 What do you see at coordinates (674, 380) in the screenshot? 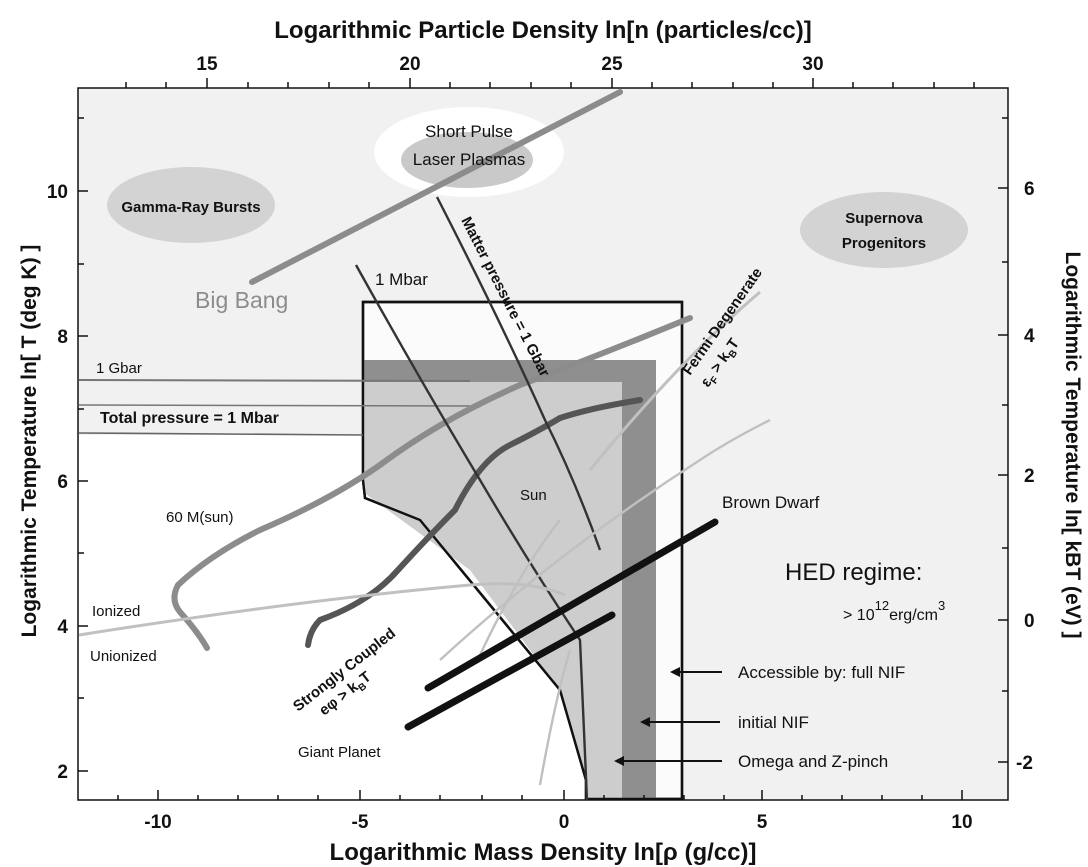
I see `fermi-degenerate-boundary` at bounding box center [674, 380].